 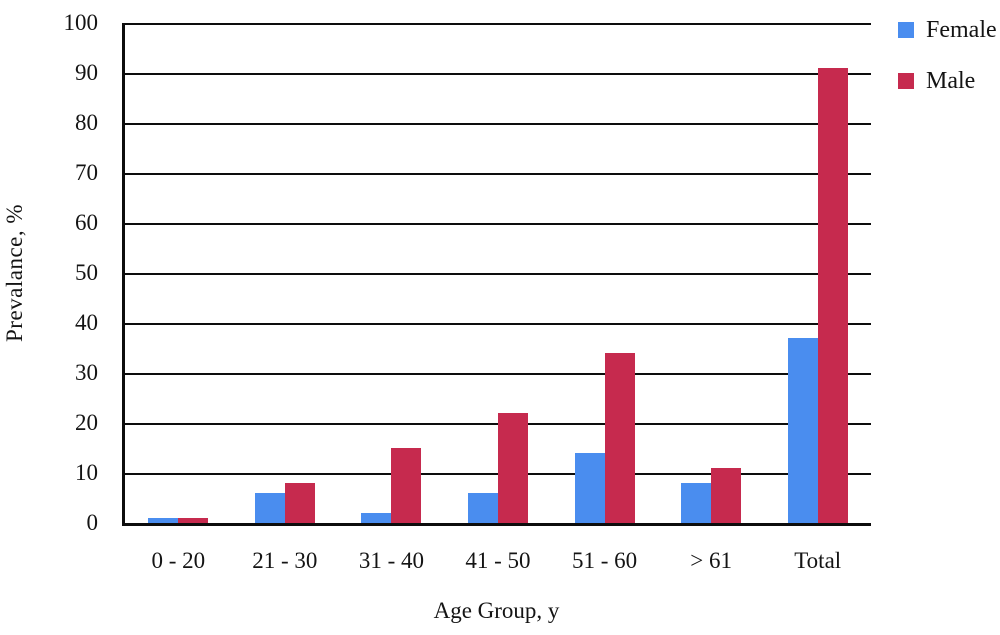 What do you see at coordinates (498, 560) in the screenshot?
I see `x-tick-label-4: 41 - 50` at bounding box center [498, 560].